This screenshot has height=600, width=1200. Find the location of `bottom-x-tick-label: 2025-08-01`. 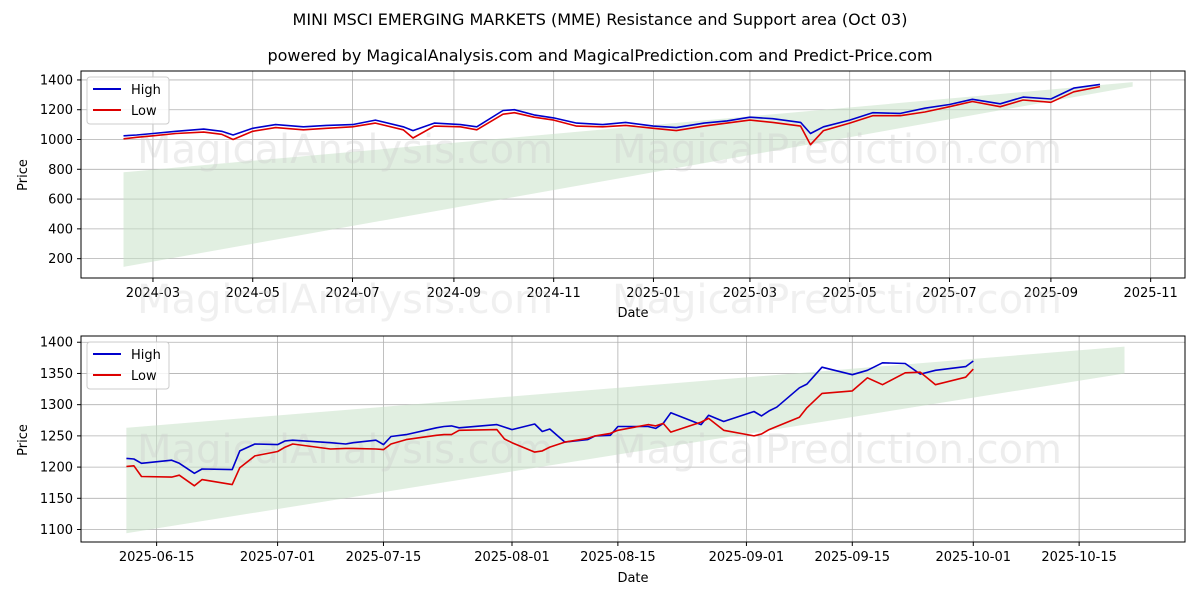

bottom-x-tick-label: 2025-08-01 is located at coordinates (512, 557).